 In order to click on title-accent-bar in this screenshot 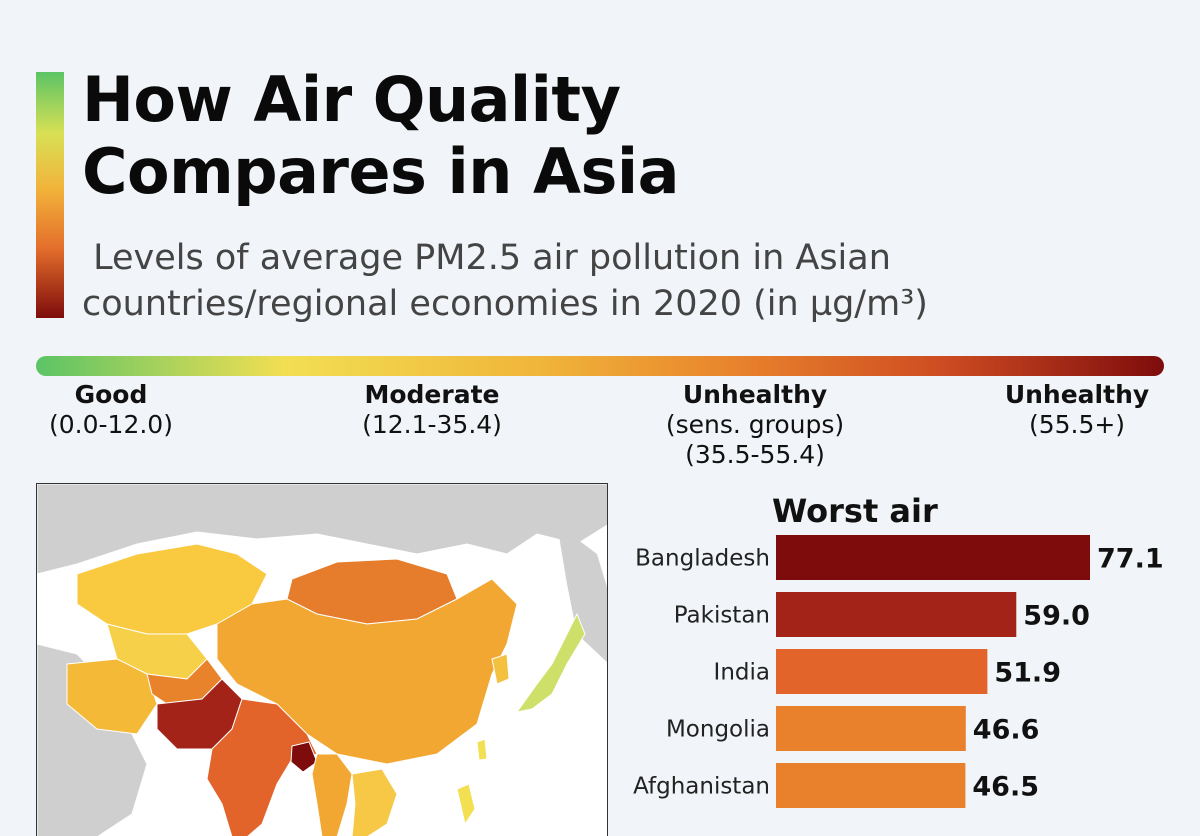, I will do `click(50, 195)`.